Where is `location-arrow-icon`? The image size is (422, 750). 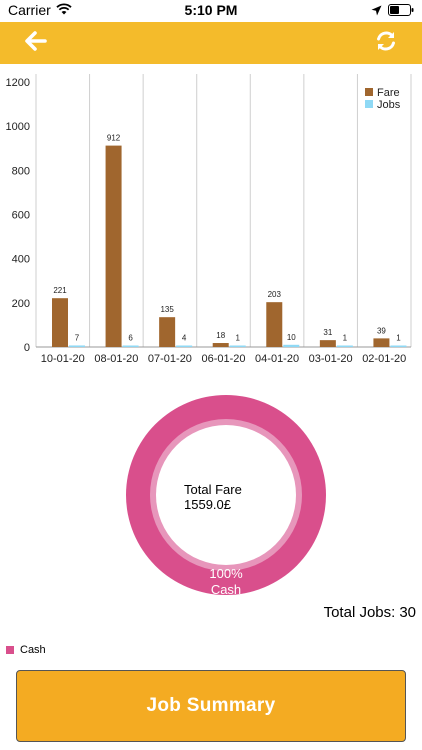
location-arrow-icon is located at coordinates (376, 11).